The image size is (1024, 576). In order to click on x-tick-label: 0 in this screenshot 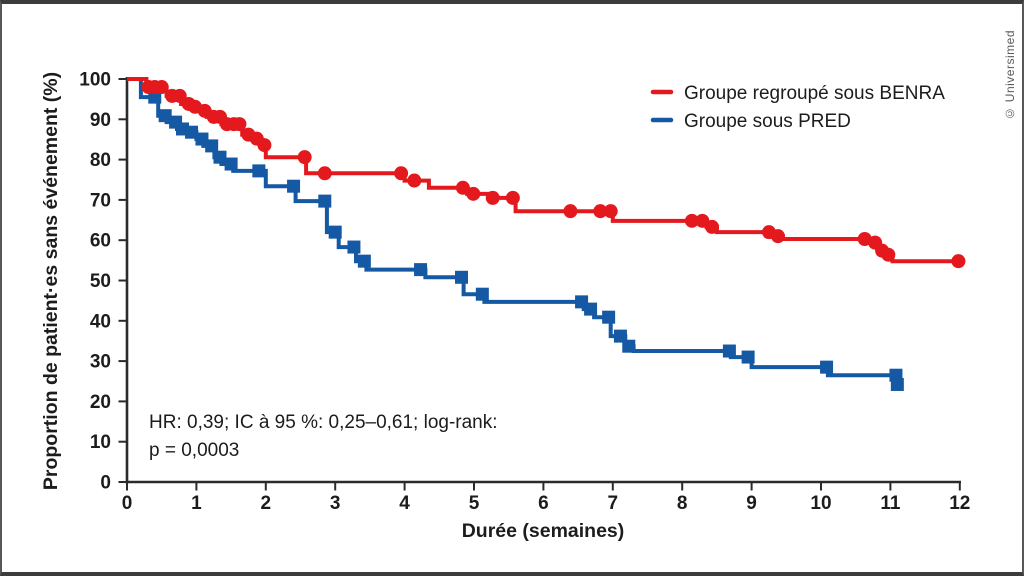, I will do `click(127, 503)`.